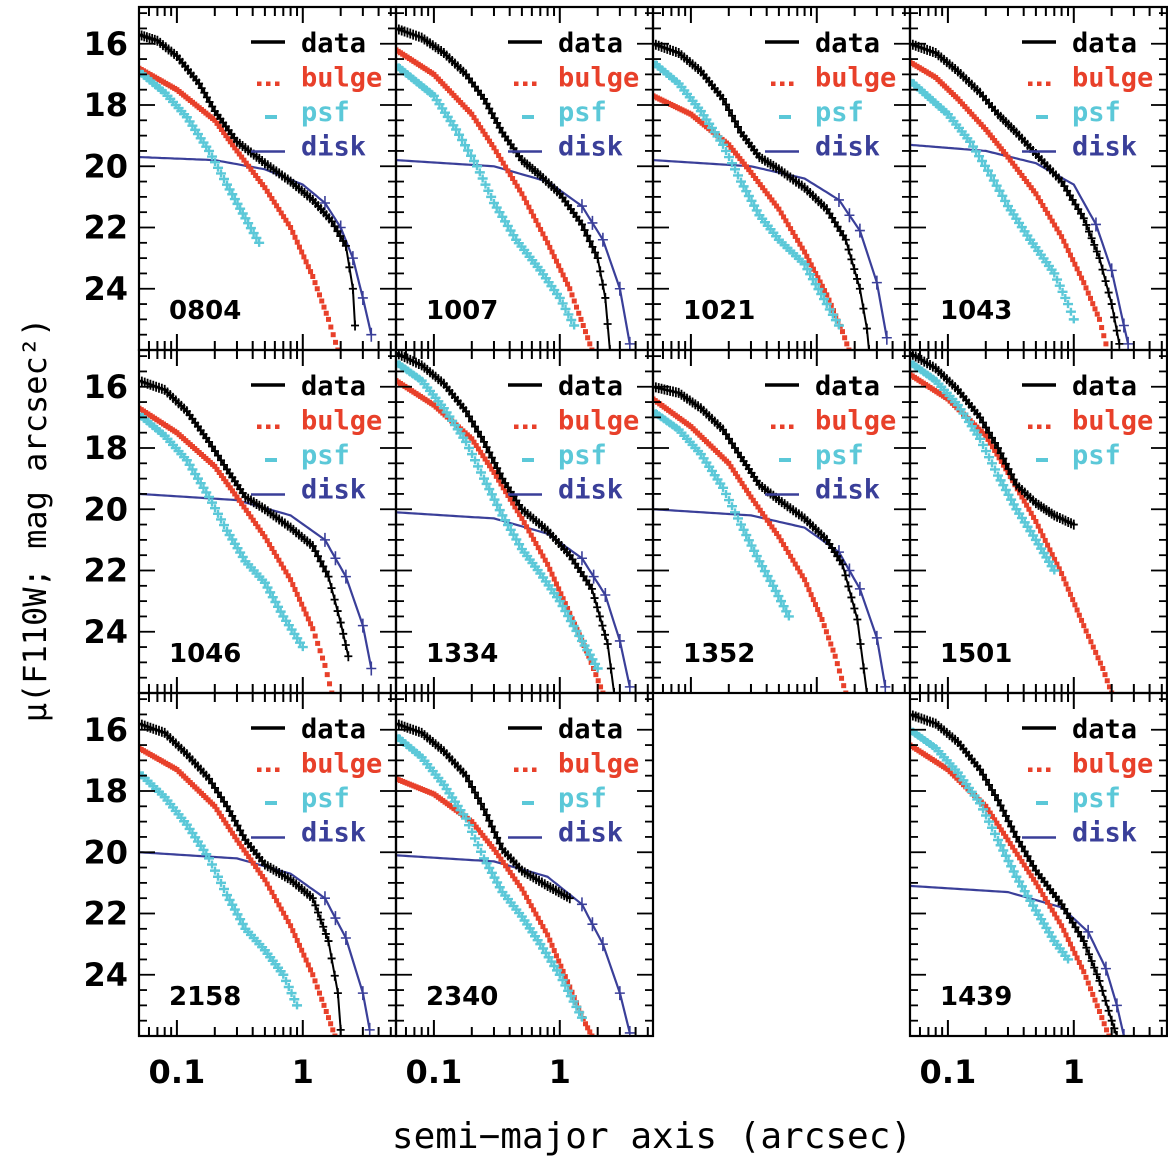 This screenshot has width=1168, height=1161. Describe the element at coordinates (205, 997) in the screenshot. I see `panel-id-label: 2158` at that location.